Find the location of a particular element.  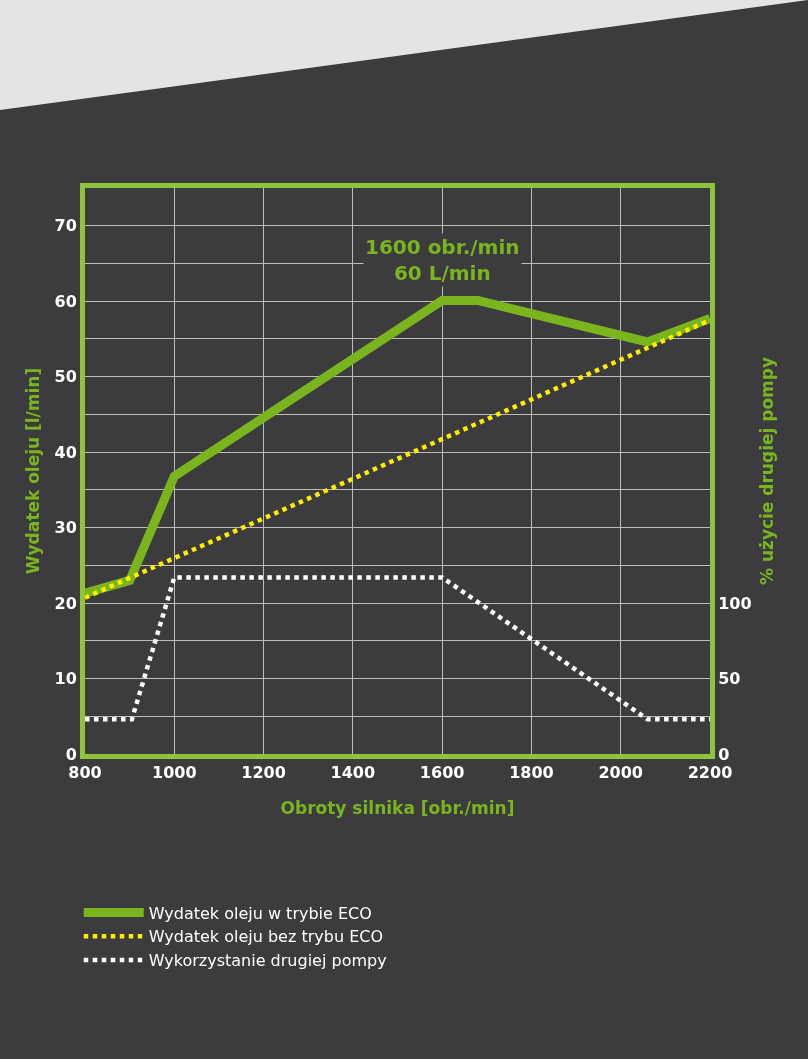

y-tick-label: 30 is located at coordinates (65, 528).